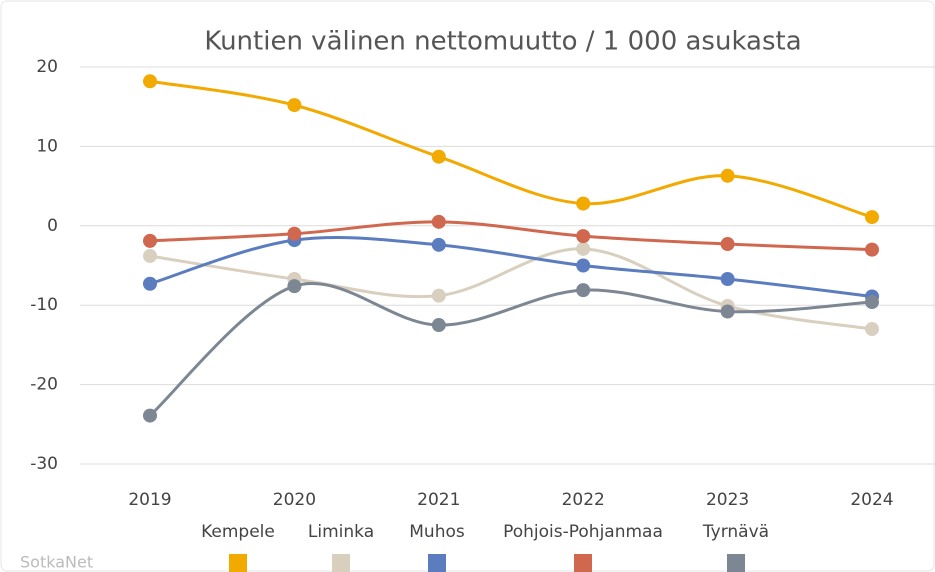  Describe the element at coordinates (438, 500) in the screenshot. I see `x-tick-label: 2021` at that location.